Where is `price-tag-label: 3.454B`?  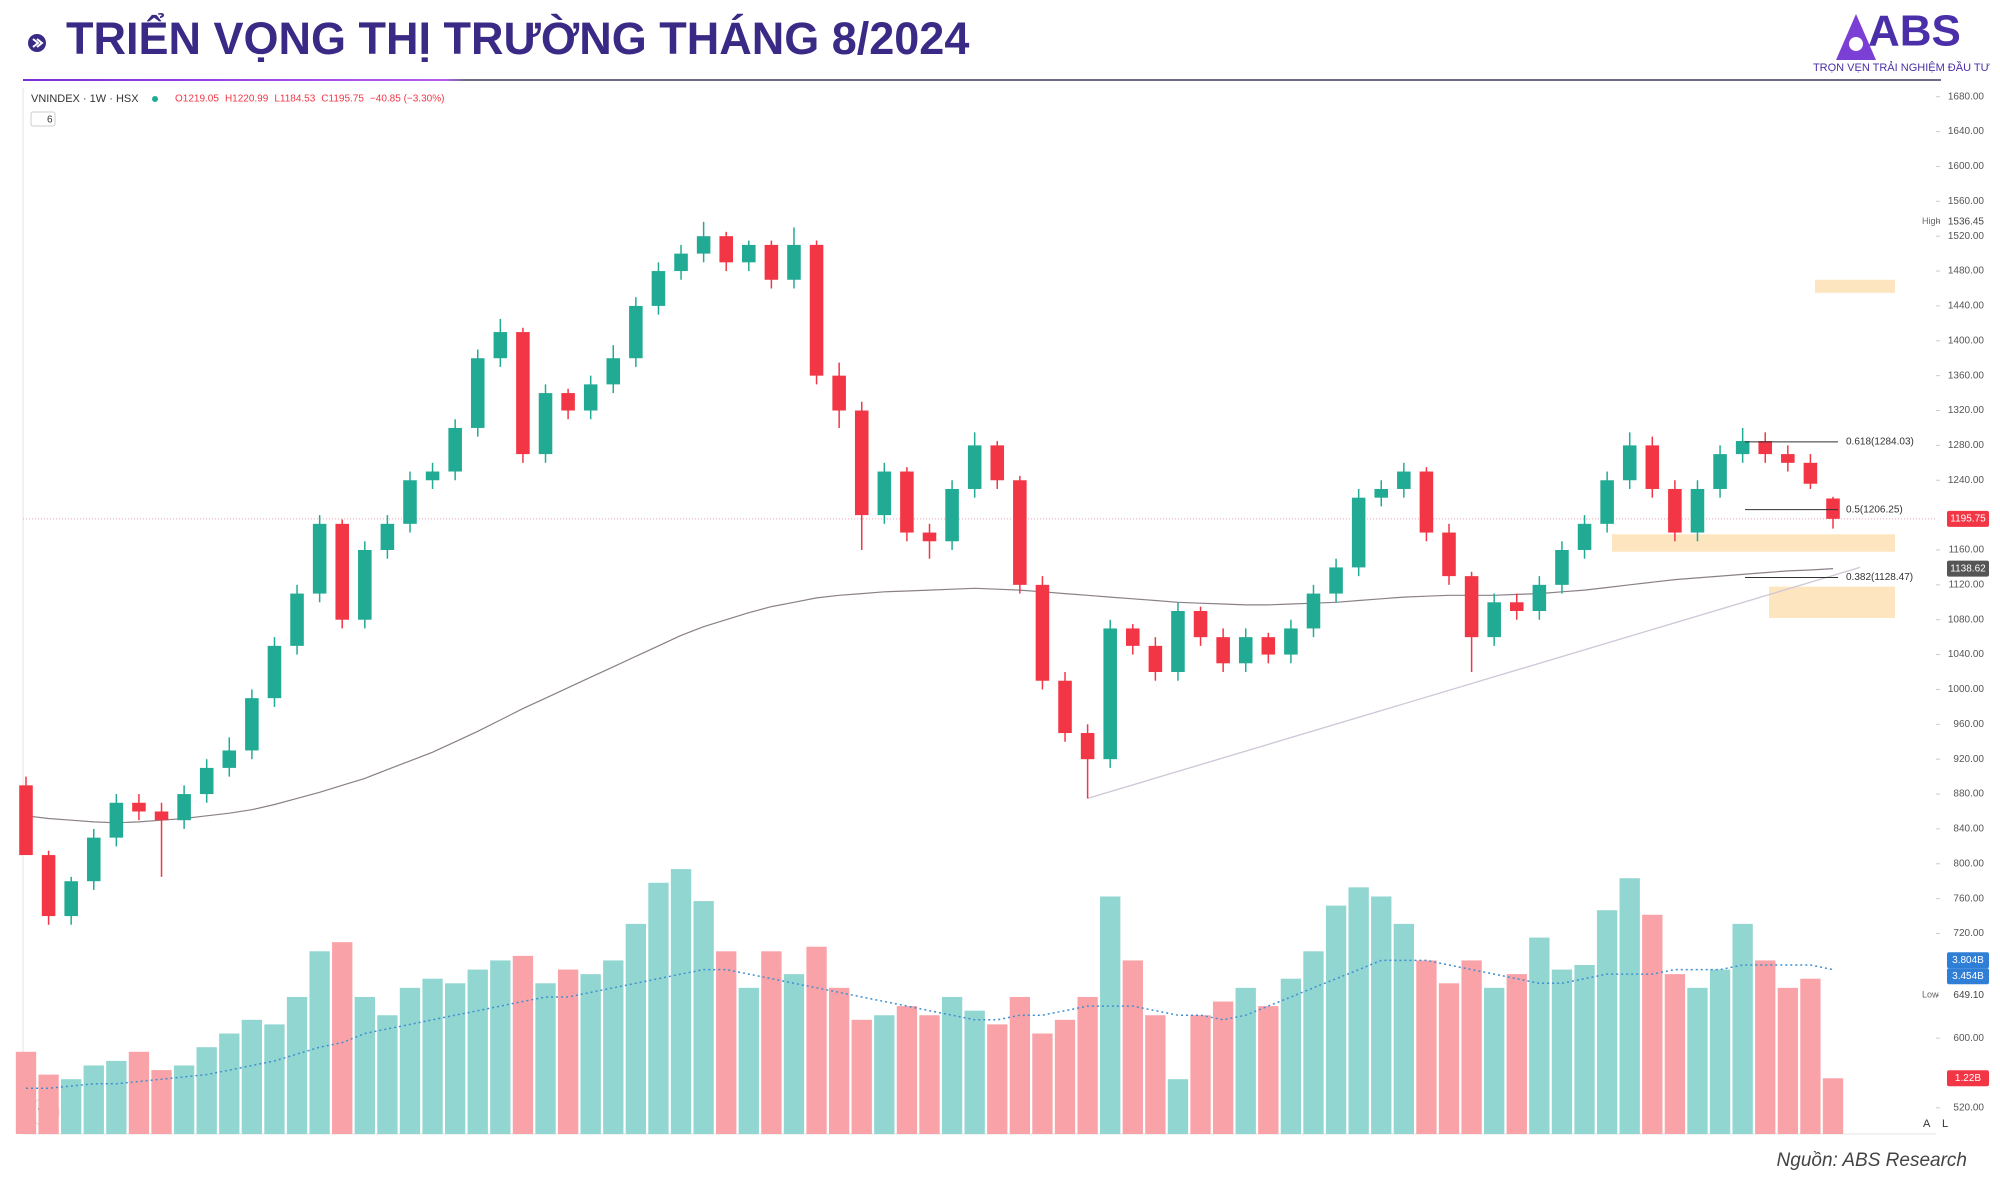 price-tag-label: 3.454B is located at coordinates (1968, 976).